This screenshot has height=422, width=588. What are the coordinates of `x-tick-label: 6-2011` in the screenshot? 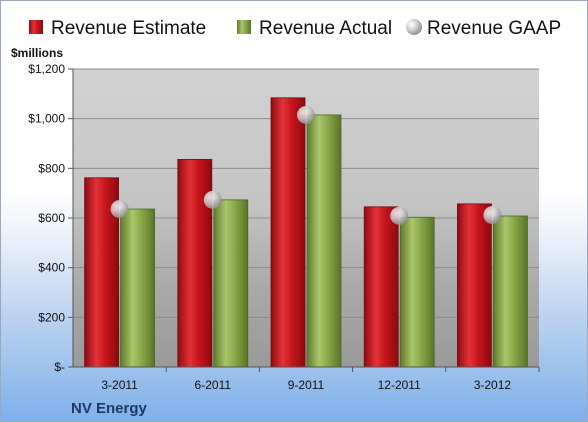 It's located at (213, 385).